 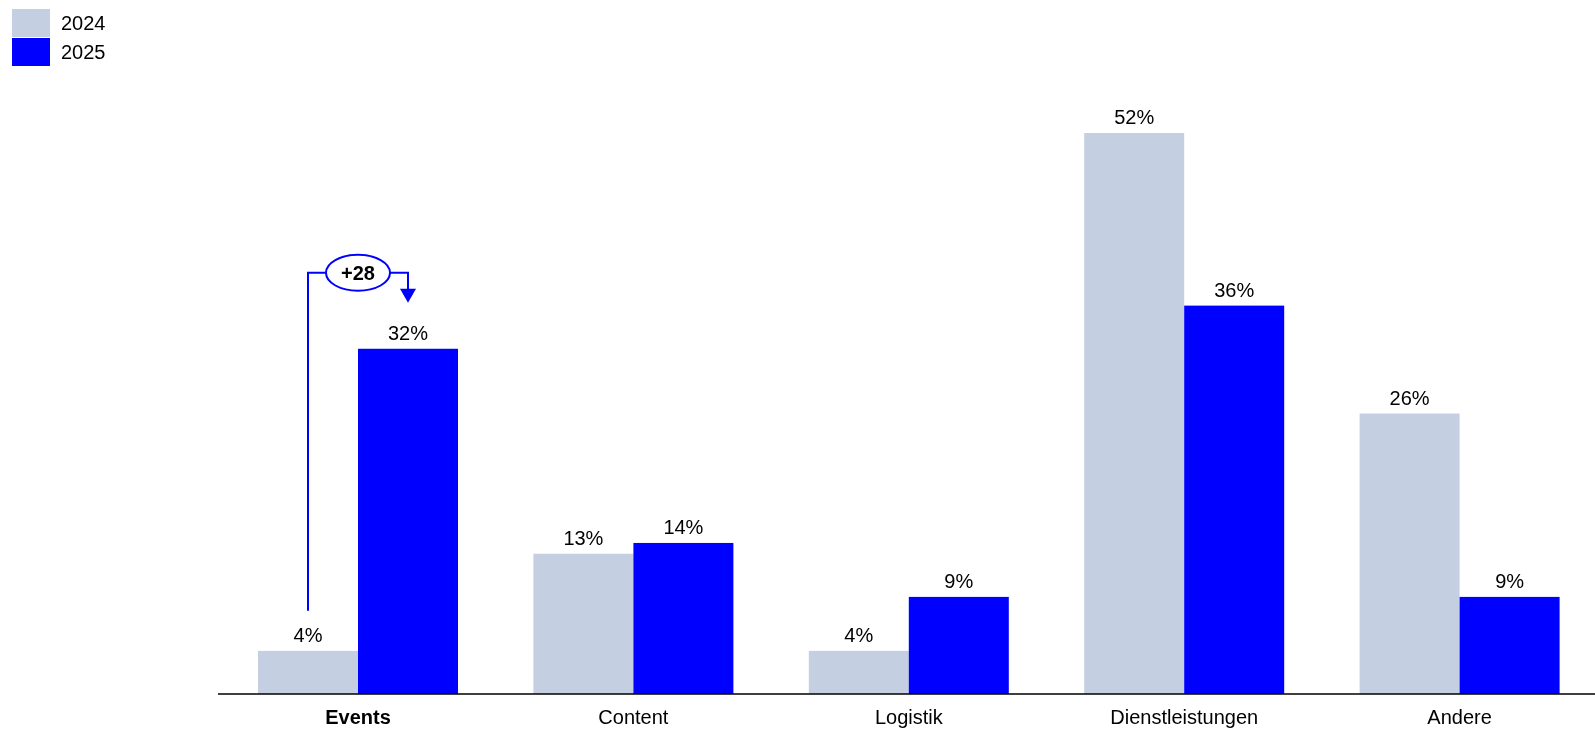 I want to click on data-label: 32%, so click(x=408, y=332).